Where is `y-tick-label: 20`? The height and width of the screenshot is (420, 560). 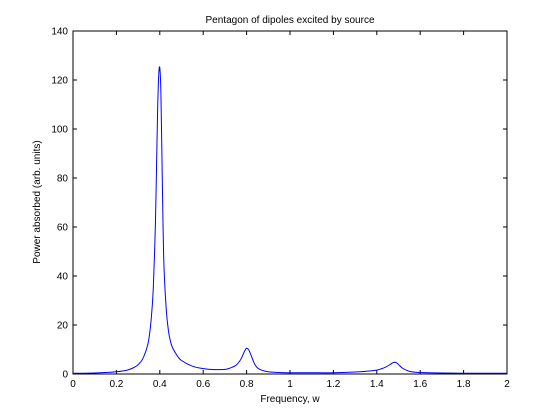 y-tick-label: 20 is located at coordinates (63, 326).